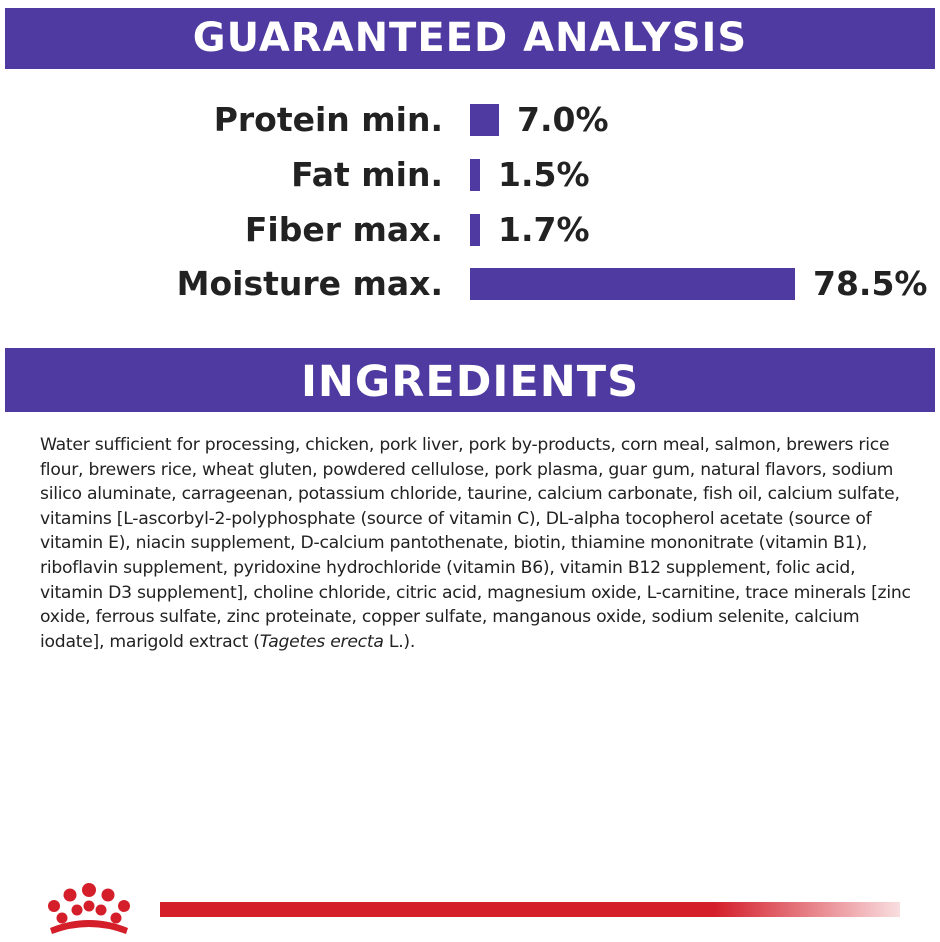 The height and width of the screenshot is (942, 940). What do you see at coordinates (95, 910) in the screenshot?
I see `crown-logo-icon` at bounding box center [95, 910].